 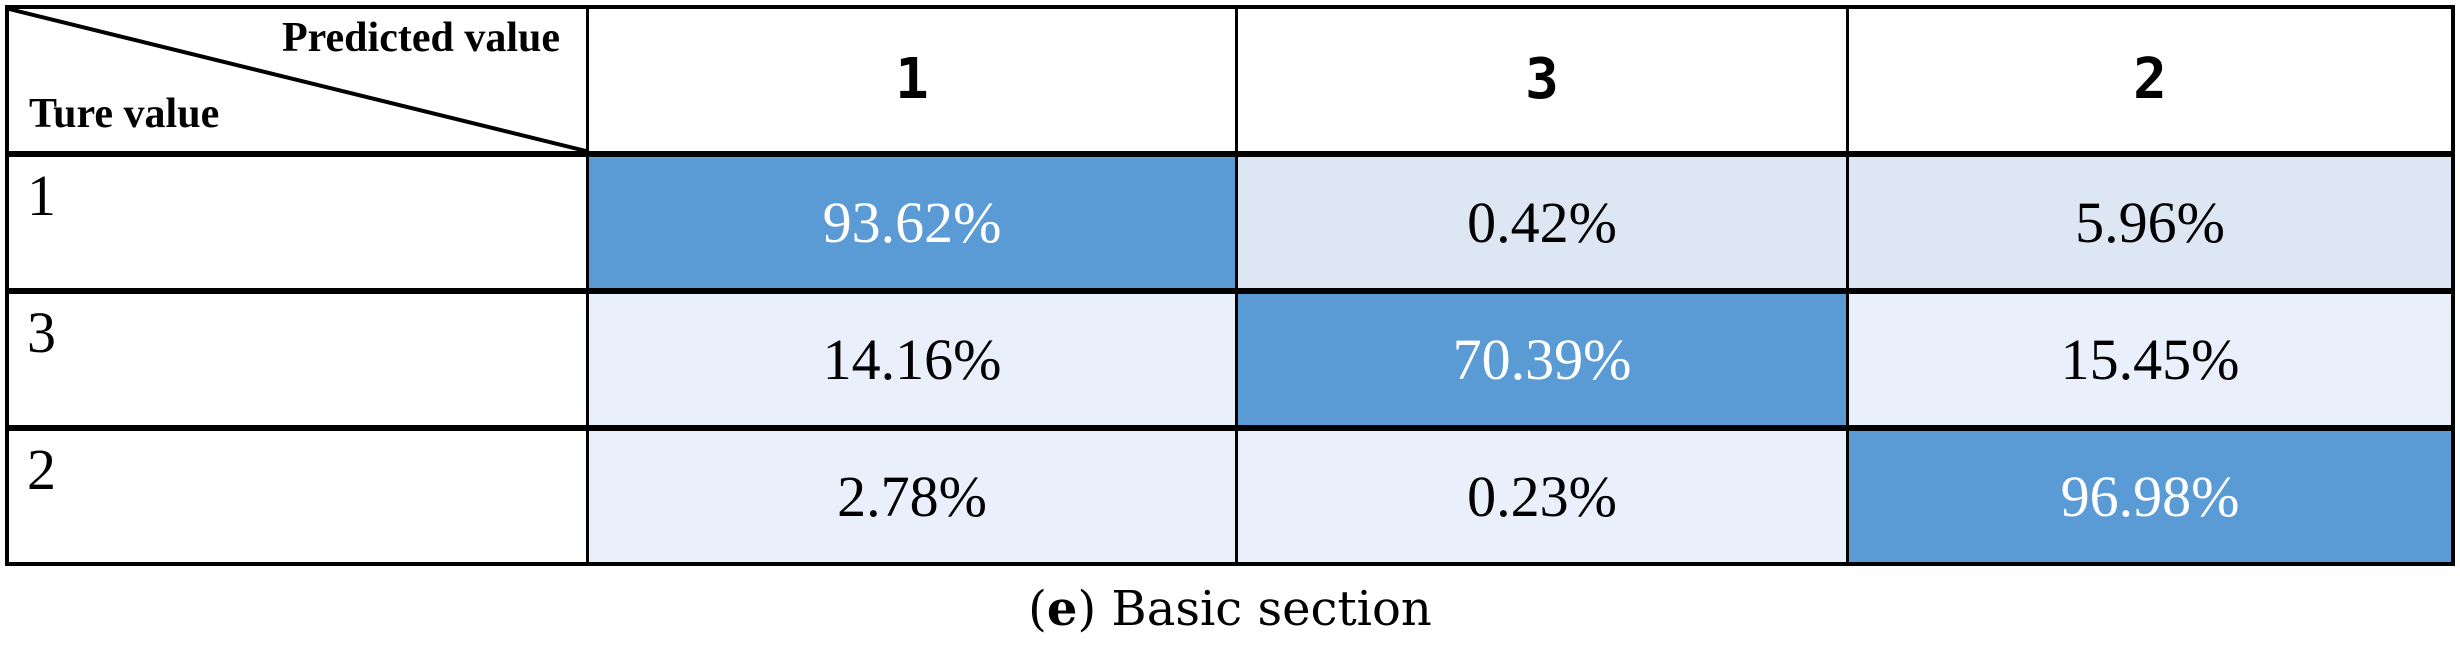 What do you see at coordinates (2150, 359) in the screenshot?
I see `matrix-cell-true3-pred2: 15.45%` at bounding box center [2150, 359].